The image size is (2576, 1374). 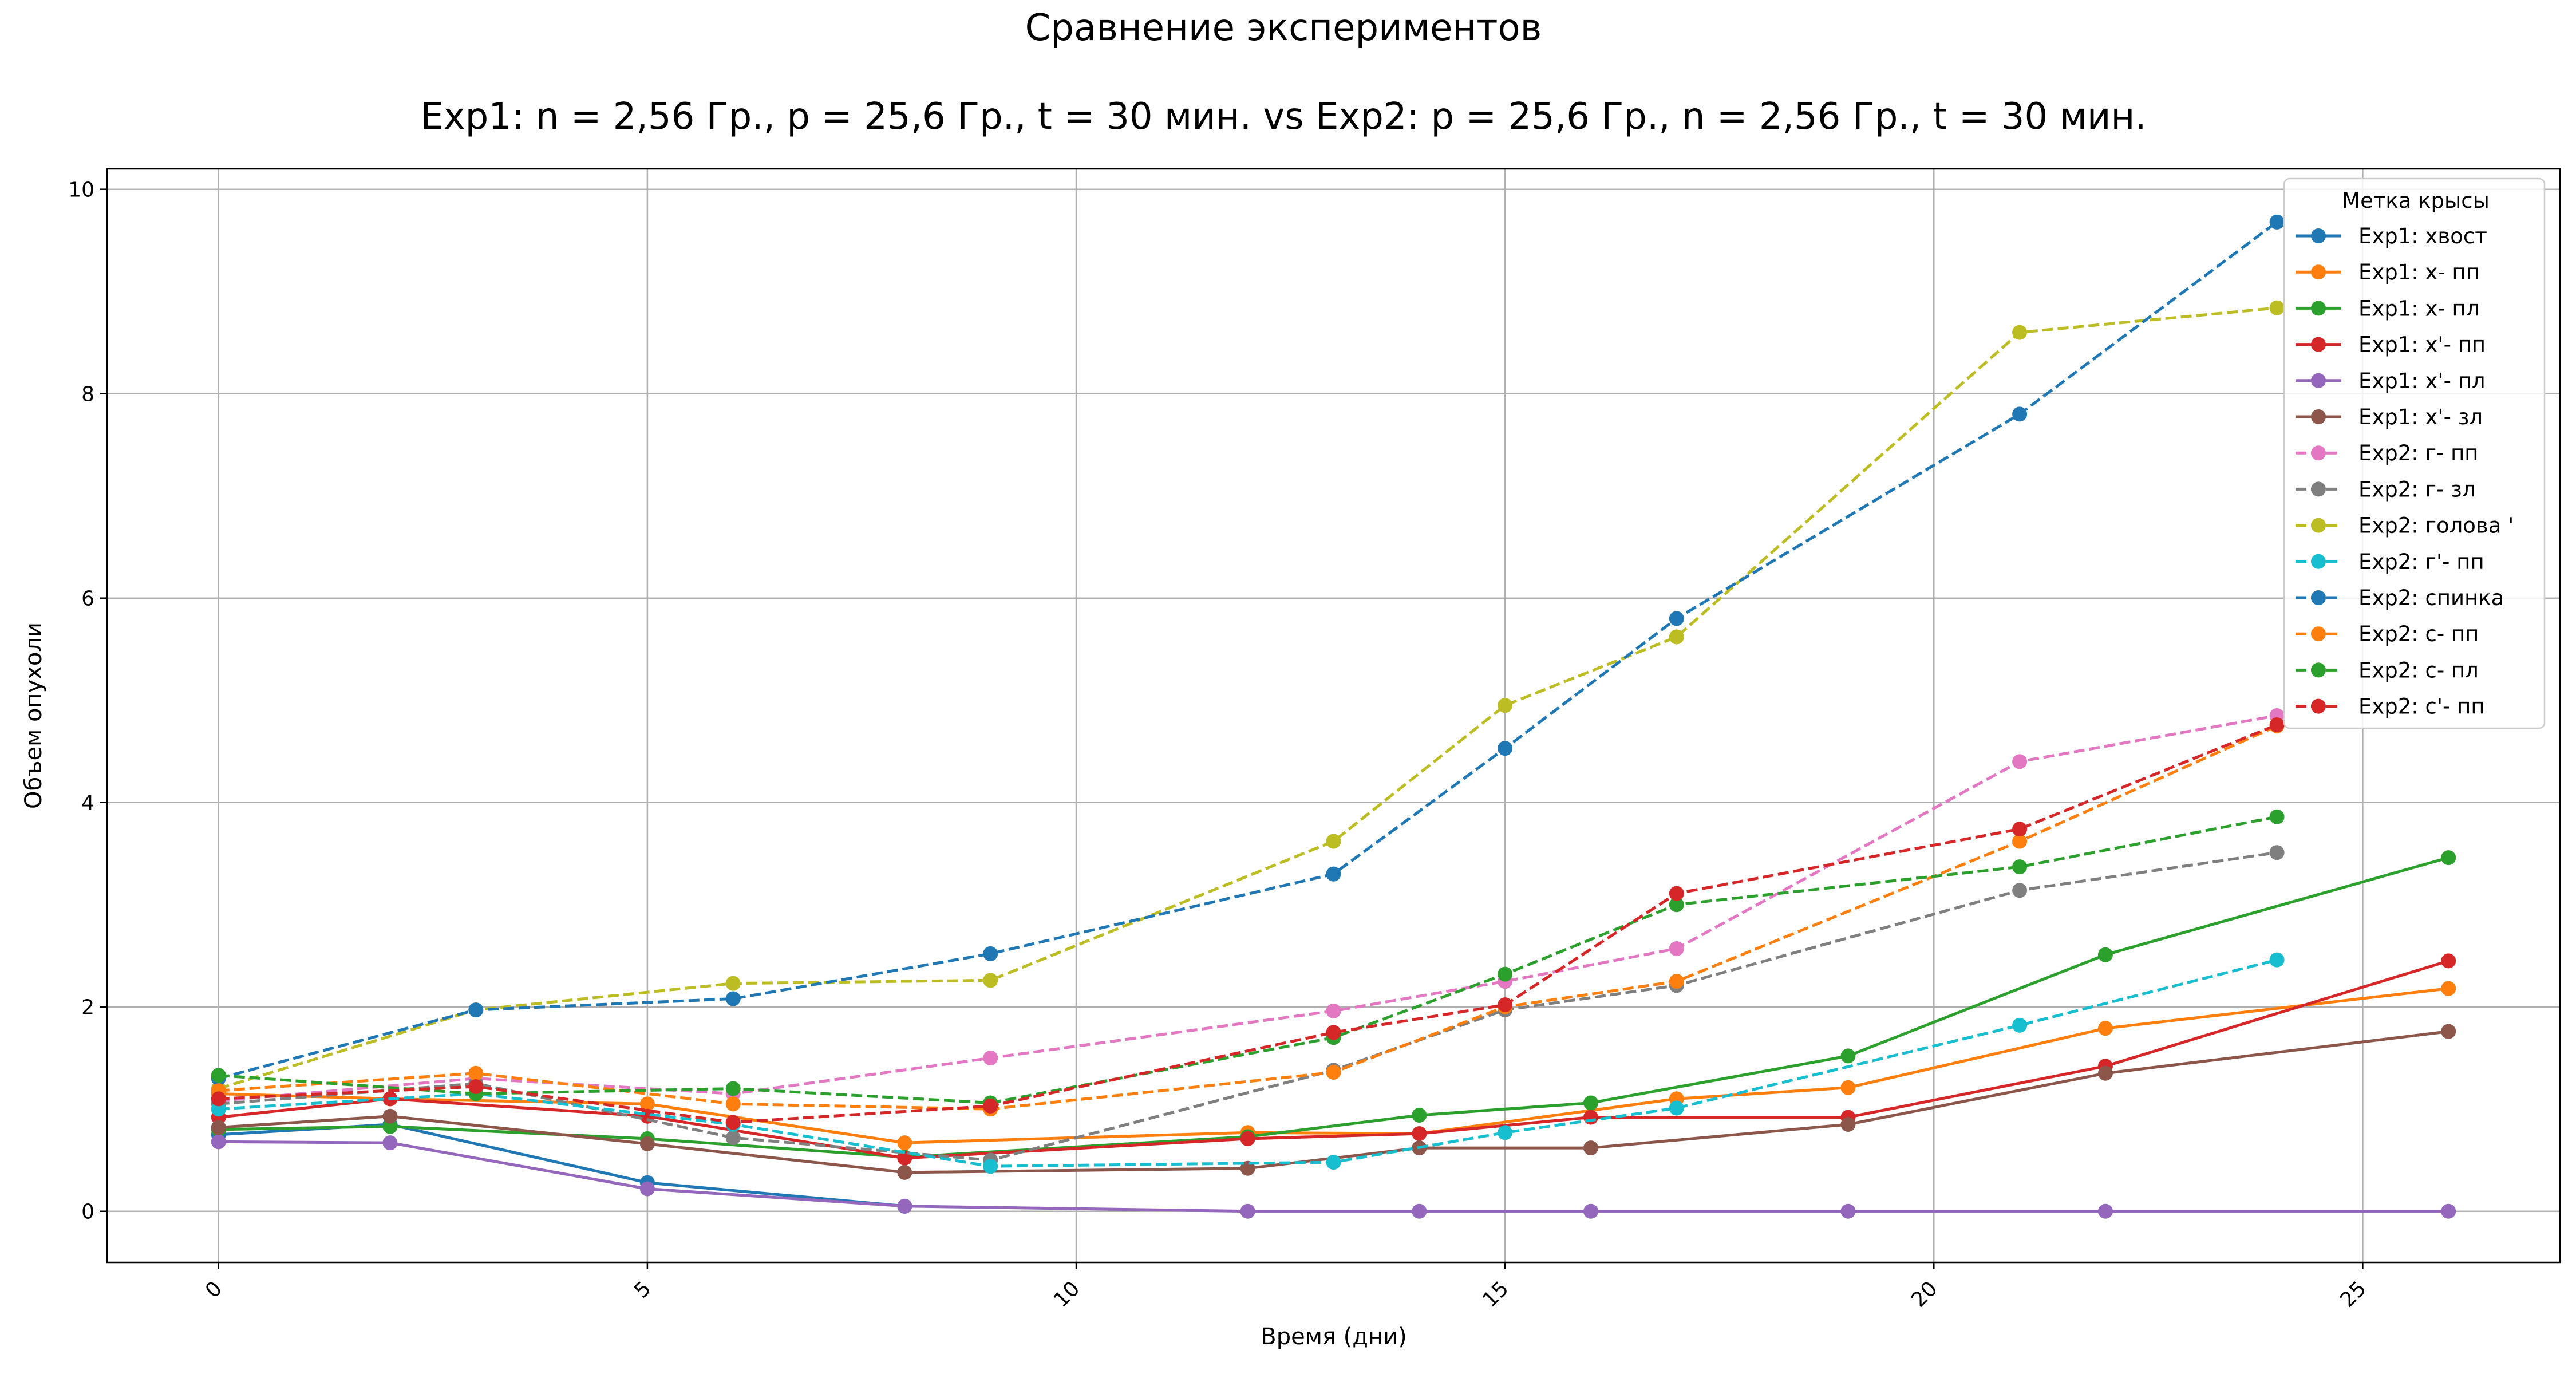 I want to click on legend-label: Exp1: х'- пл, so click(x=2422, y=381).